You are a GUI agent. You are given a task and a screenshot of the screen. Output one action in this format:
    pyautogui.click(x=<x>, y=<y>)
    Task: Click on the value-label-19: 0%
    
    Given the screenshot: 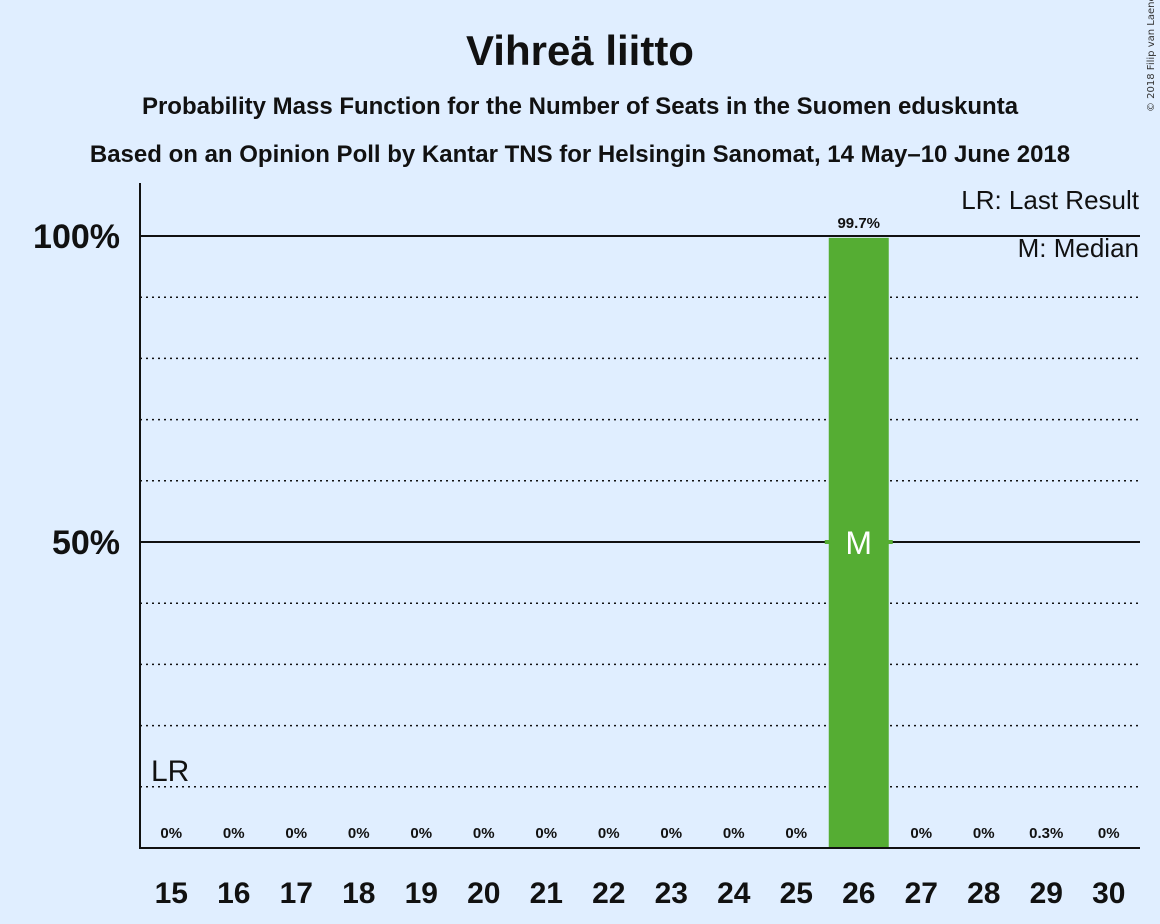 What is the action you would take?
    pyautogui.click(x=421, y=833)
    